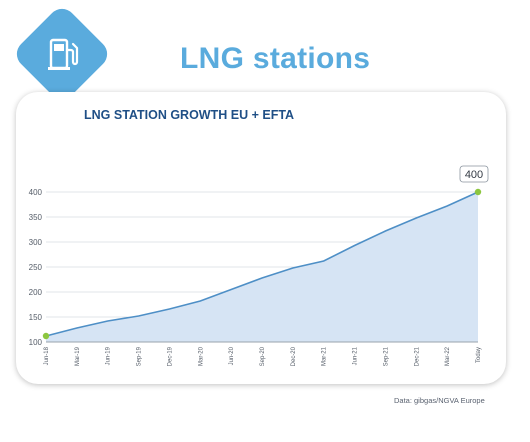 Image resolution: width=530 pixels, height=442 pixels. I want to click on x-tick-label: Sep-19, so click(140, 356).